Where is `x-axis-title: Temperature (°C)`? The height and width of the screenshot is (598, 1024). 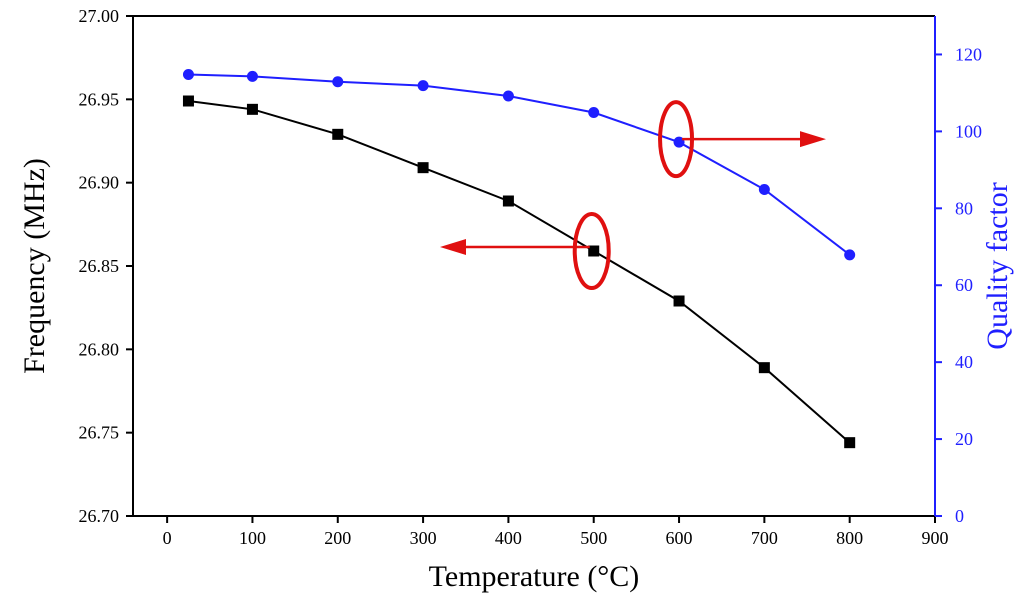
x-axis-title: Temperature (°C) is located at coordinates (534, 576).